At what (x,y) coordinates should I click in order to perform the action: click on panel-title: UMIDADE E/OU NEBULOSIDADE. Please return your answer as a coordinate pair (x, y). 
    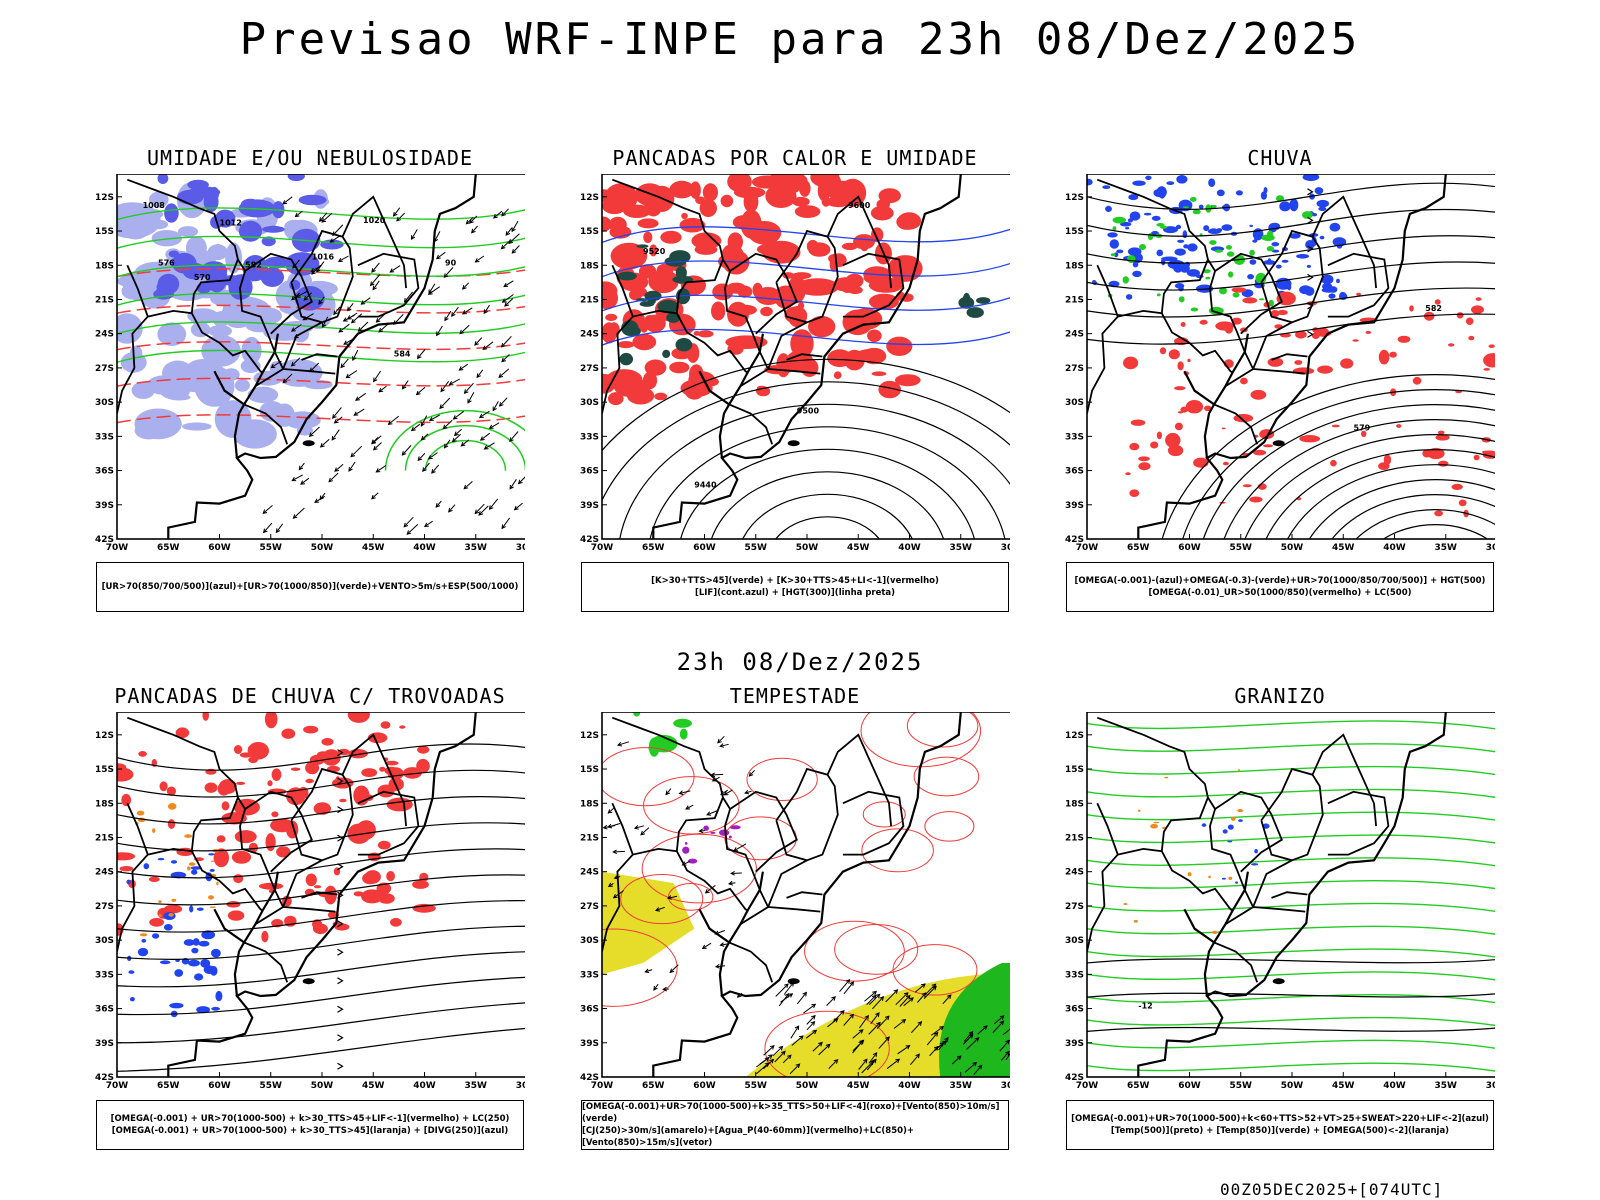
    Looking at the image, I should click on (310, 158).